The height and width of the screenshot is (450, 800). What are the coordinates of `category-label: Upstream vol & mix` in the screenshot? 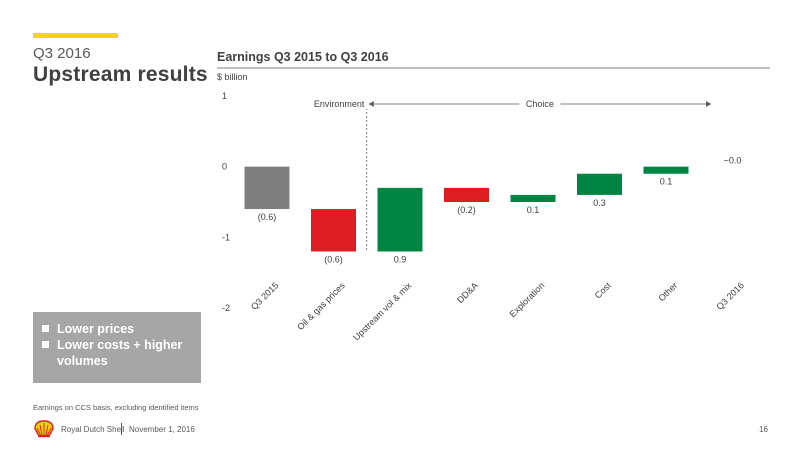 It's located at (382, 311).